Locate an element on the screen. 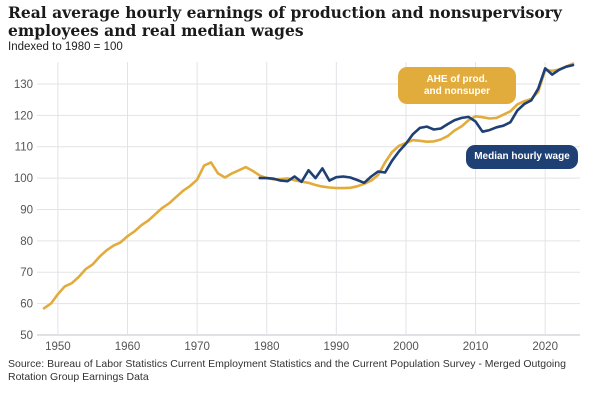 The width and height of the screenshot is (600, 401). ahe-series-callout-label: AHE of prod. and nonsuper is located at coordinates (457, 85).